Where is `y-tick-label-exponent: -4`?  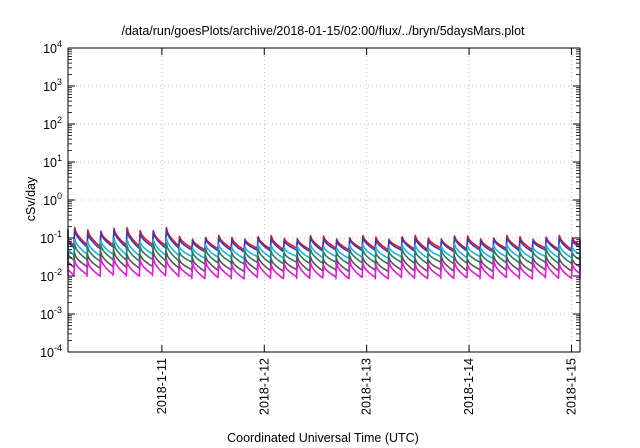
y-tick-label-exponent: -4 is located at coordinates (58, 348).